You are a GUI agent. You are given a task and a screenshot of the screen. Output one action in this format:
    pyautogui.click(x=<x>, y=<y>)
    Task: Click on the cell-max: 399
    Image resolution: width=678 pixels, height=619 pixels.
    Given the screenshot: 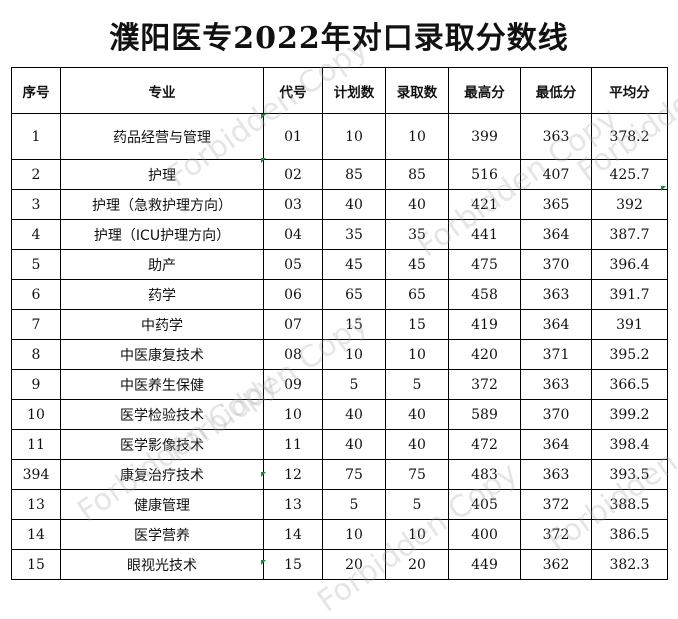 What is the action you would take?
    pyautogui.click(x=484, y=136)
    